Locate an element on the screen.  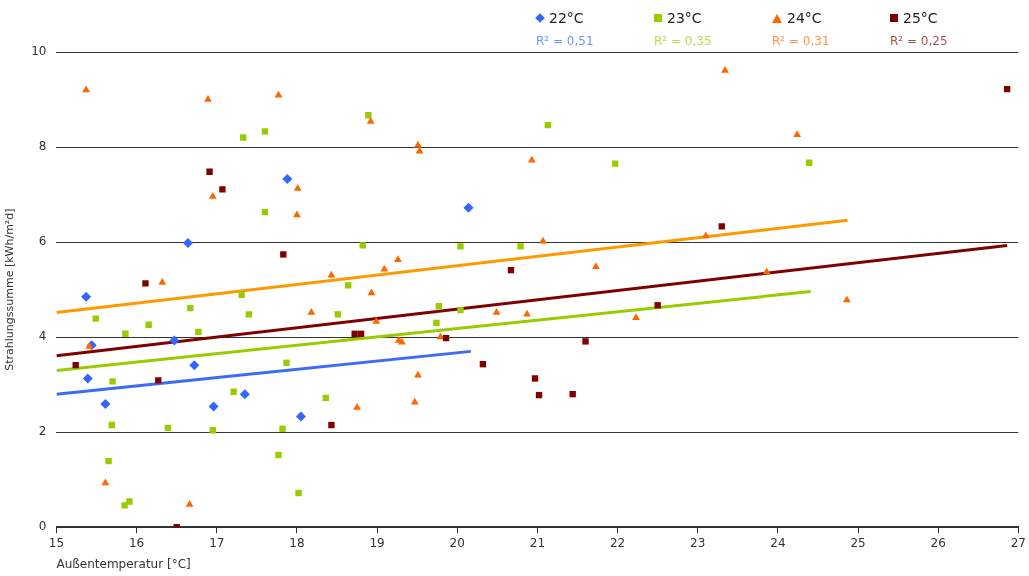
y-tick-label: 10 is located at coordinates (39, 51).